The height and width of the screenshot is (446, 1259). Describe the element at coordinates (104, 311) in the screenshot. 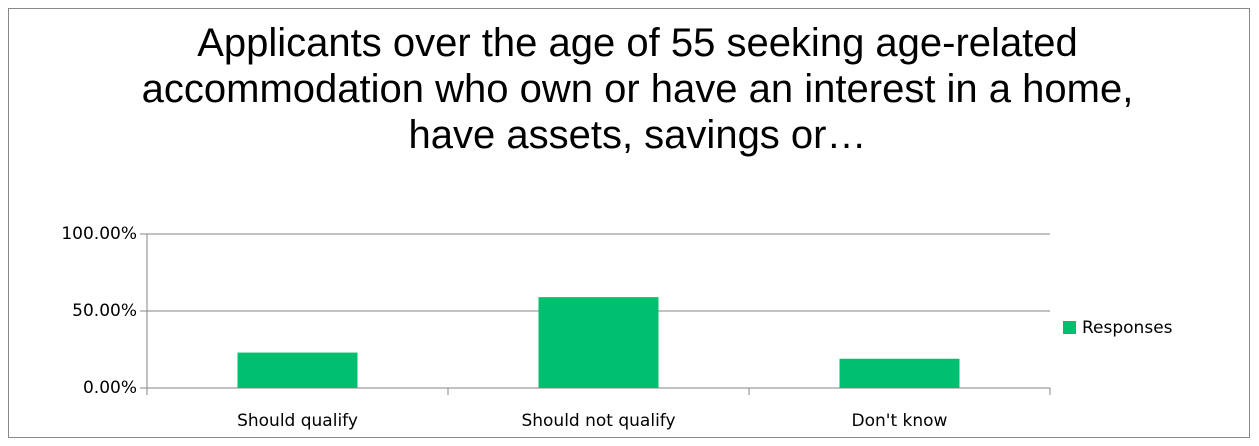

I see `y-tick-label: 50.00%` at that location.